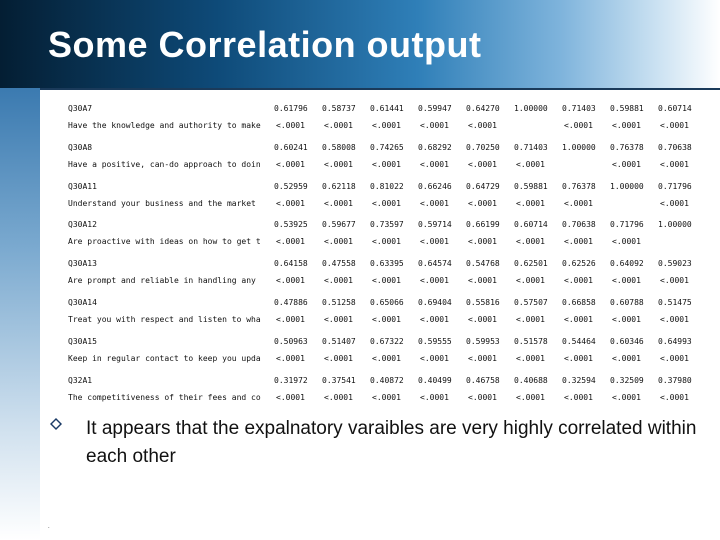 The width and height of the screenshot is (720, 540). I want to click on correlation-value: 0.66246, so click(435, 186).